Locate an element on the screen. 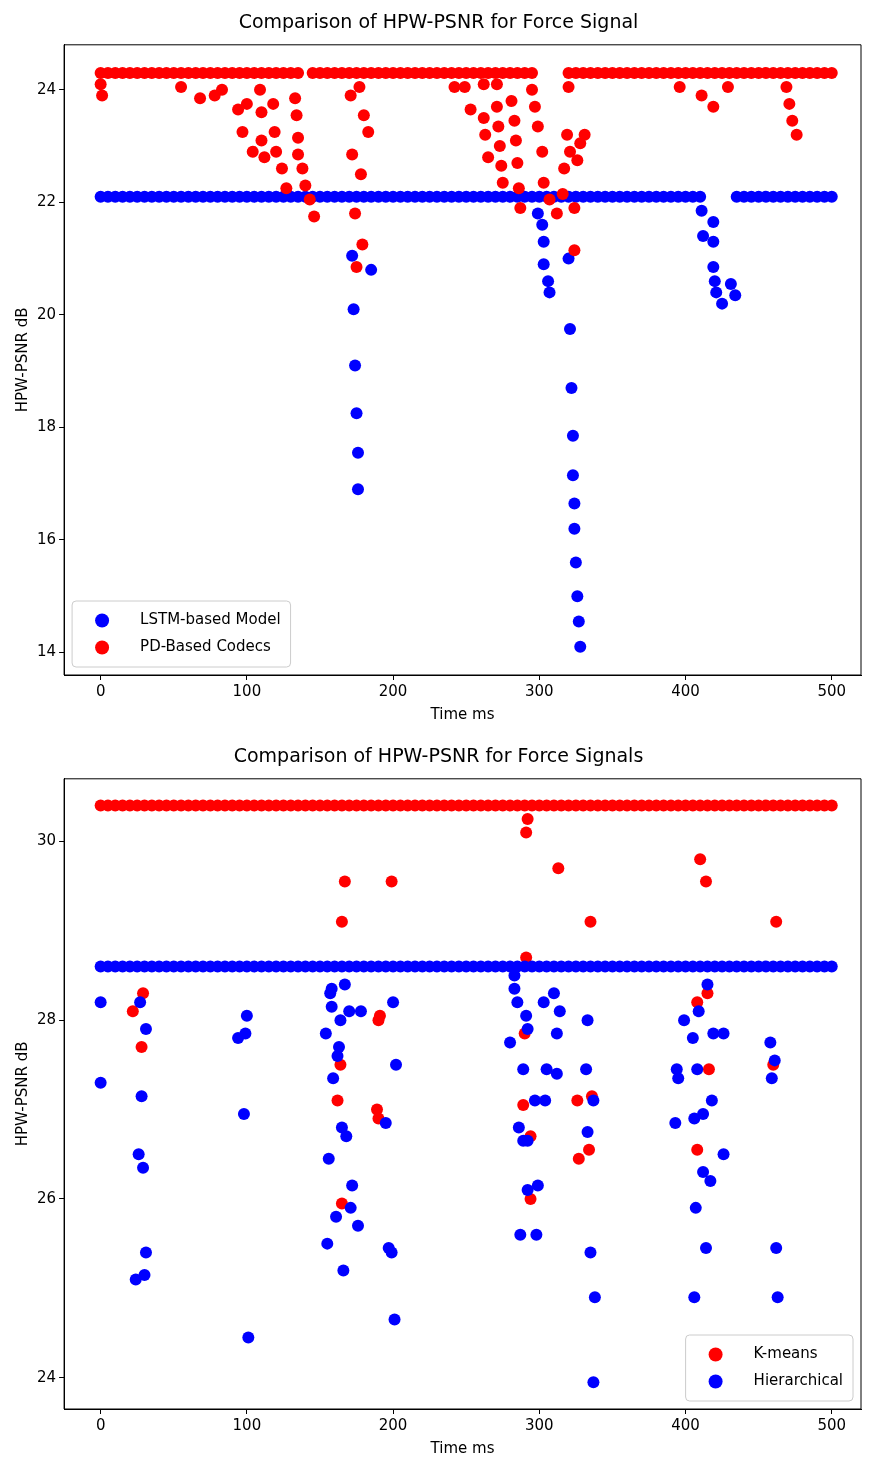 Image resolution: width=875 pixels, height=1472 pixels. y-tick-label: 22 is located at coordinates (46, 201).